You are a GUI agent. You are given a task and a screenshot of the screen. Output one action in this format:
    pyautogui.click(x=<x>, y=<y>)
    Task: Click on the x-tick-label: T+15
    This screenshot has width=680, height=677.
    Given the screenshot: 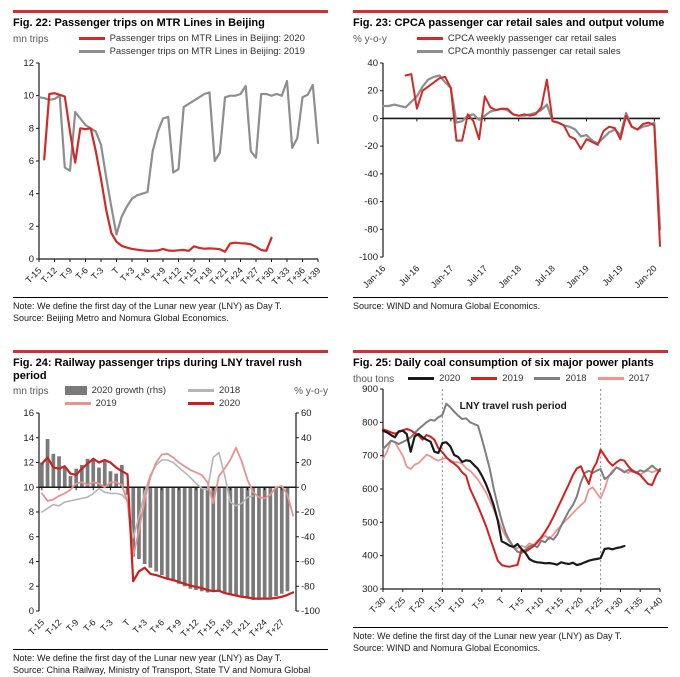 What is the action you would take?
    pyautogui.click(x=207, y=629)
    